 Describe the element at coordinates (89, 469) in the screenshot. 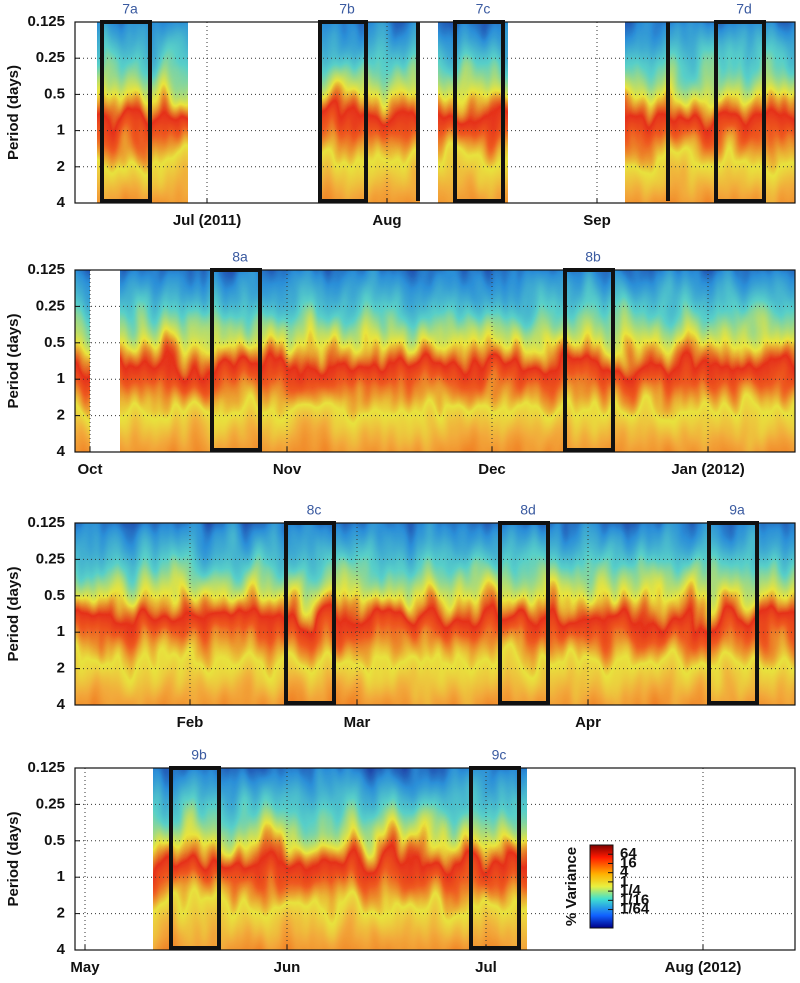

I see `x-tick-label: Oct` at that location.